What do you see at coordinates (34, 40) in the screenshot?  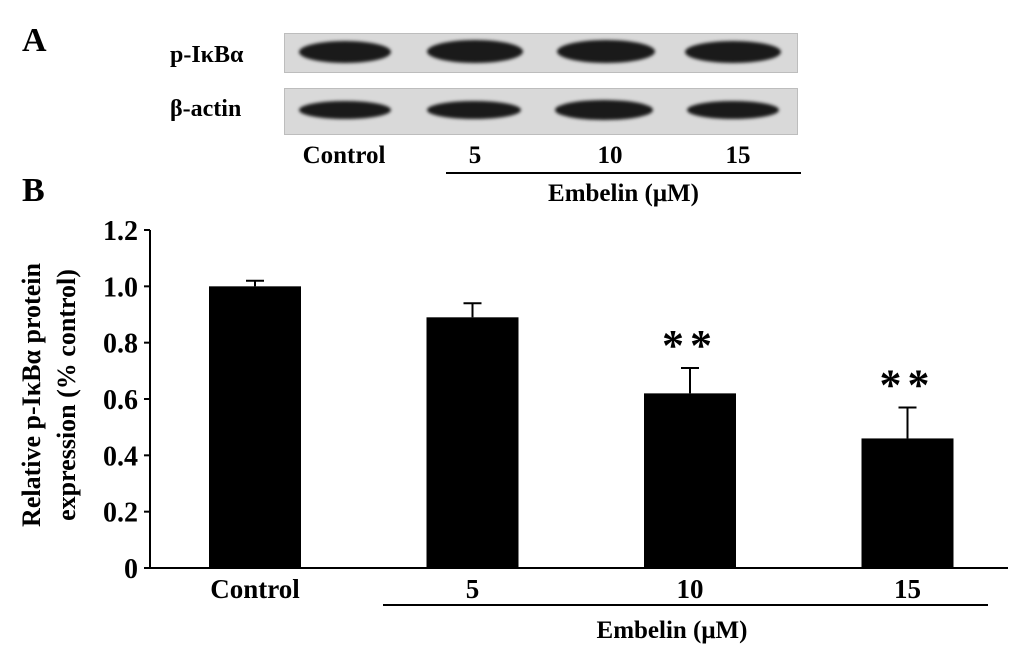 I see `panel-a-letter: A` at bounding box center [34, 40].